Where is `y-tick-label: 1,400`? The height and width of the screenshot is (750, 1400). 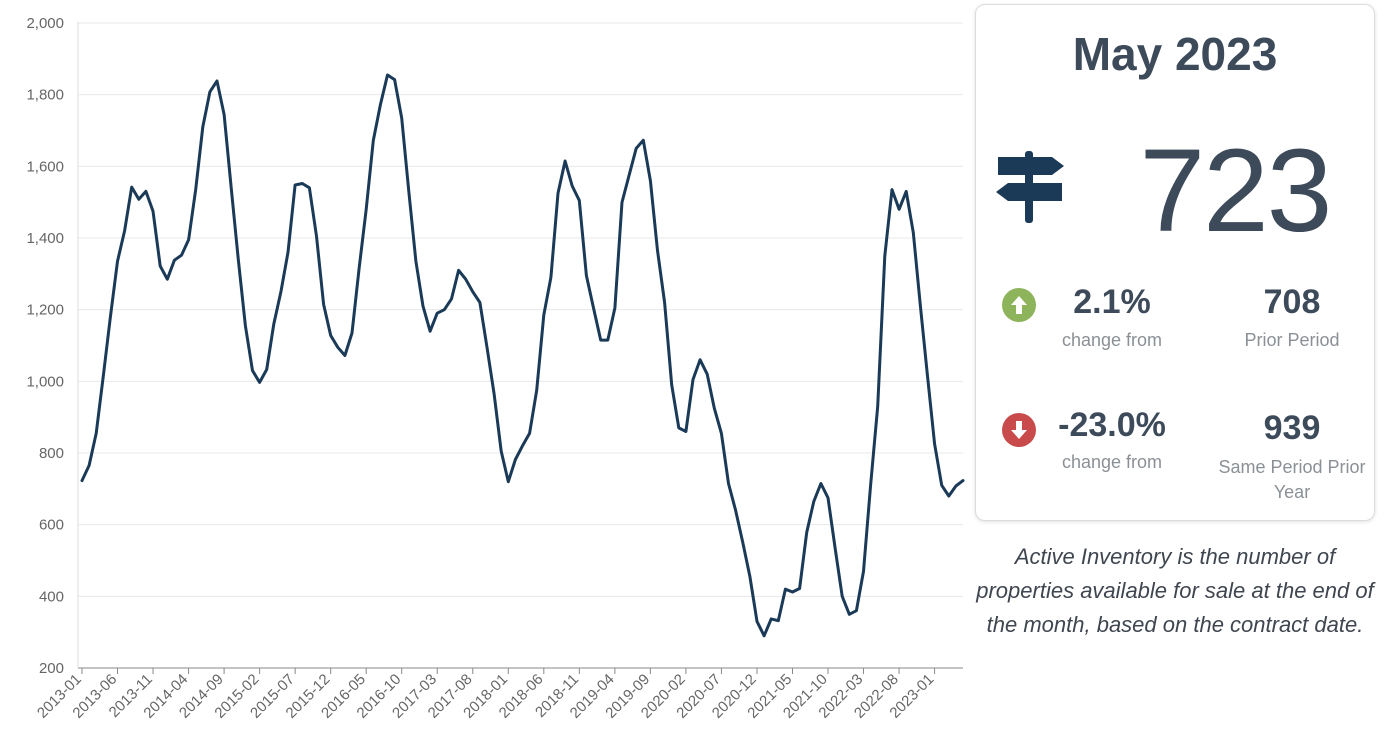 y-tick-label: 1,400 is located at coordinates (45, 238).